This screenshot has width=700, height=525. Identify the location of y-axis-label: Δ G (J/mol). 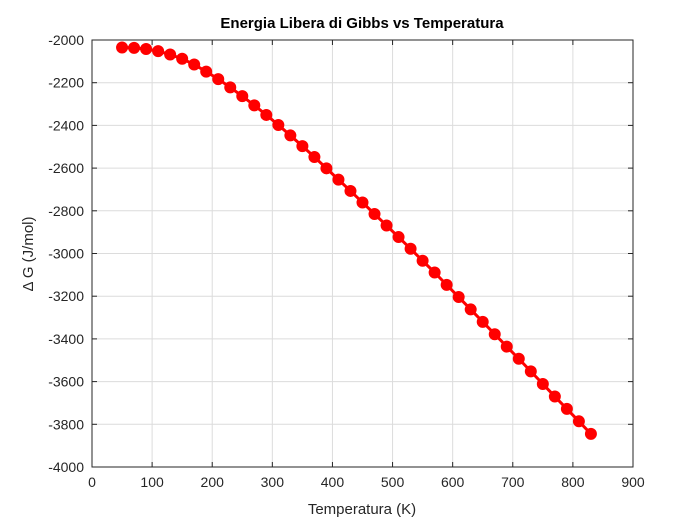
(28, 253).